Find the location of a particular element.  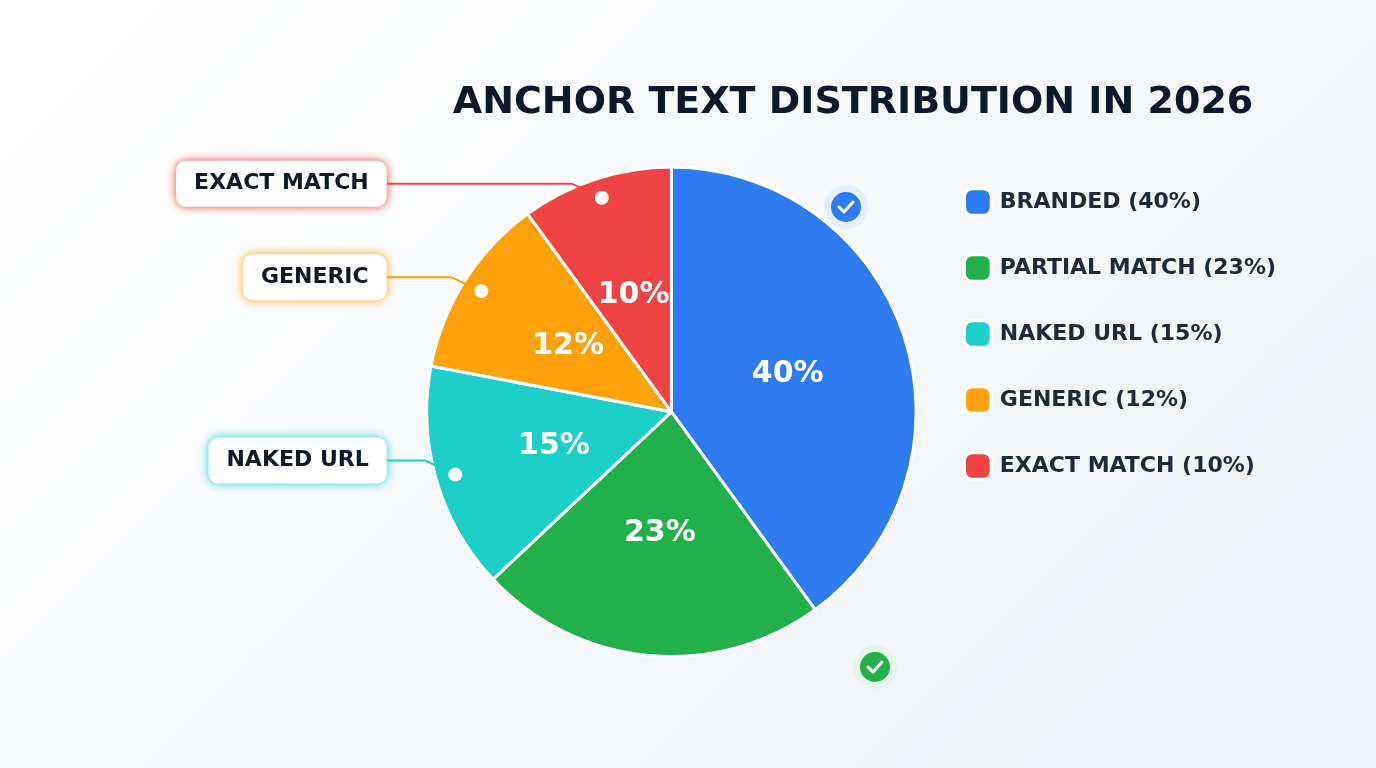

data-label: 40% is located at coordinates (787, 371).